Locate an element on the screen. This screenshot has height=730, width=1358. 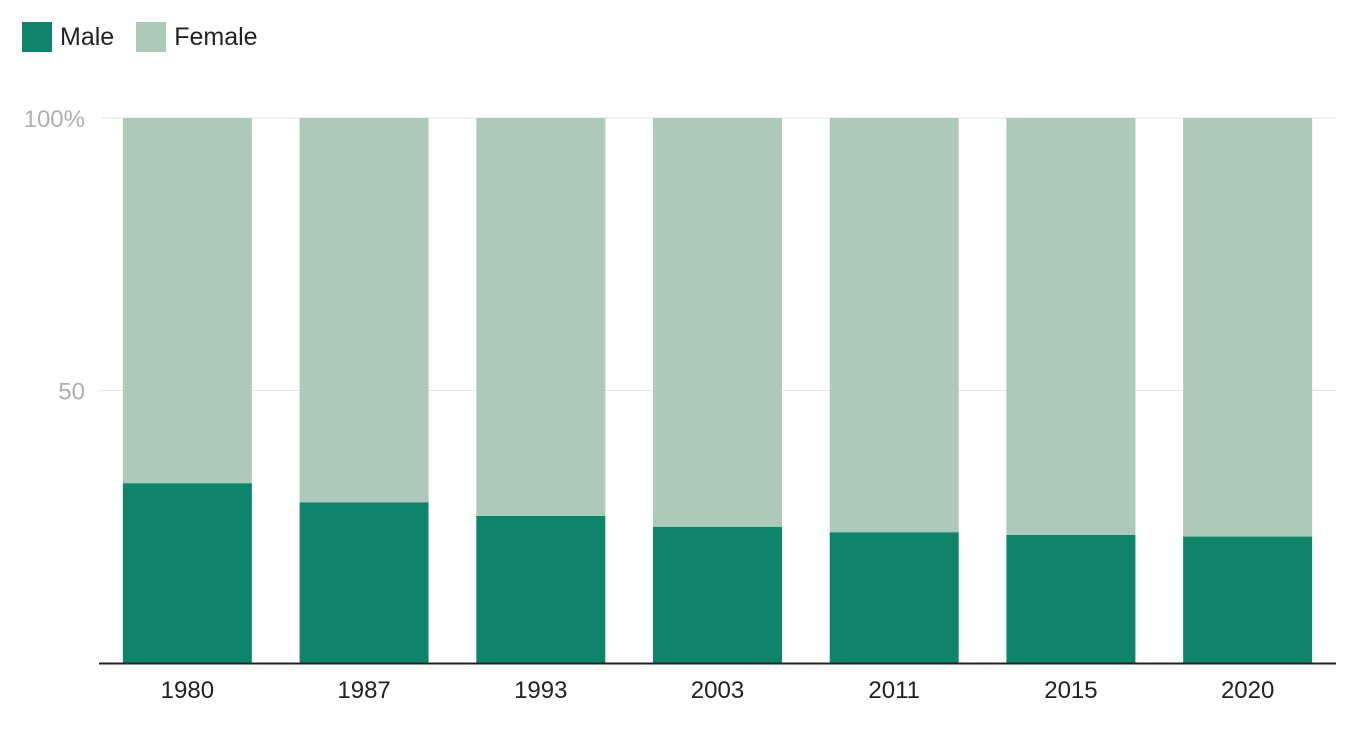
bar-male-1987 is located at coordinates (364, 582).